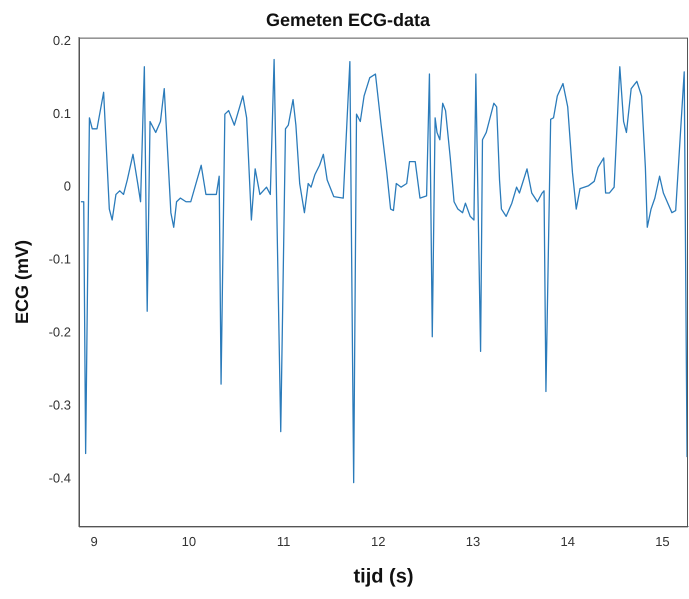 This screenshot has height=599, width=689. What do you see at coordinates (349, 20) in the screenshot?
I see `chart-title: Gemeten ECG-data` at bounding box center [349, 20].